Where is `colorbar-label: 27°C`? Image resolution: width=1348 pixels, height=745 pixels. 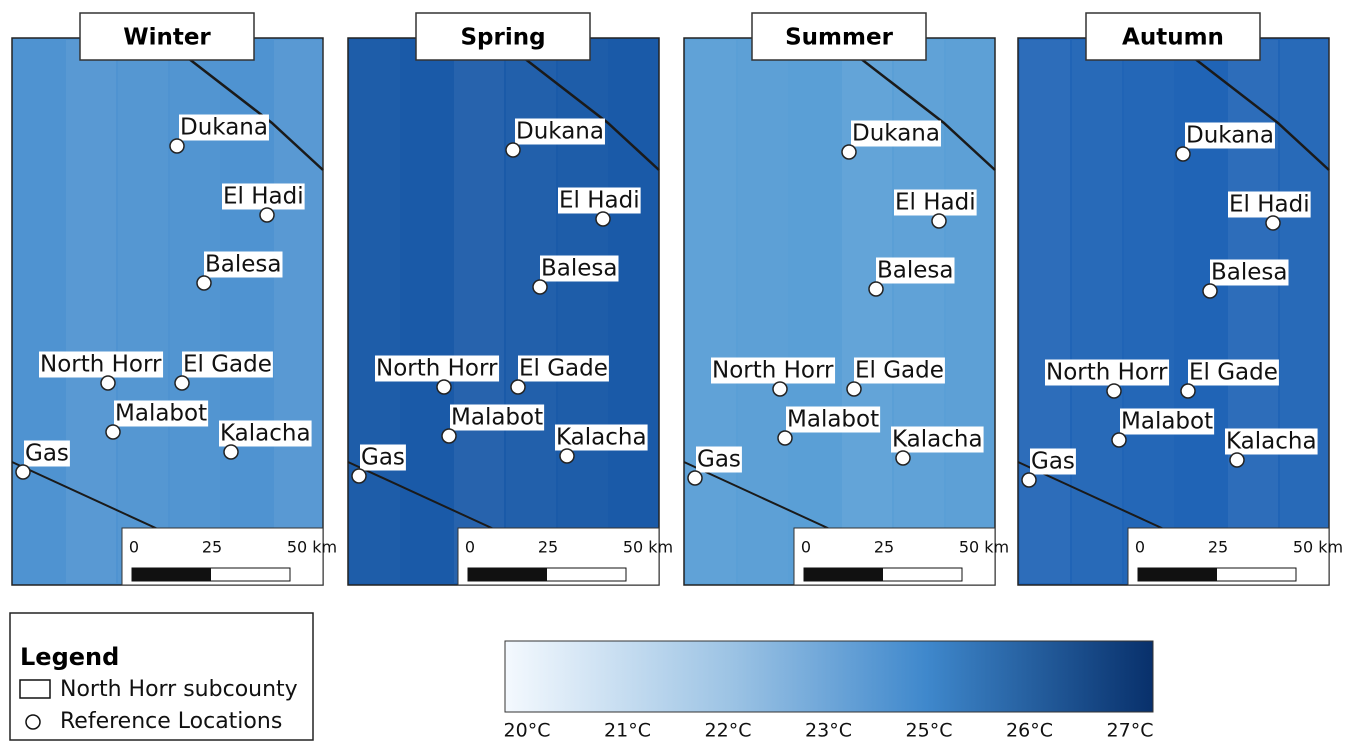 colorbar-label: 27°C is located at coordinates (1130, 731).